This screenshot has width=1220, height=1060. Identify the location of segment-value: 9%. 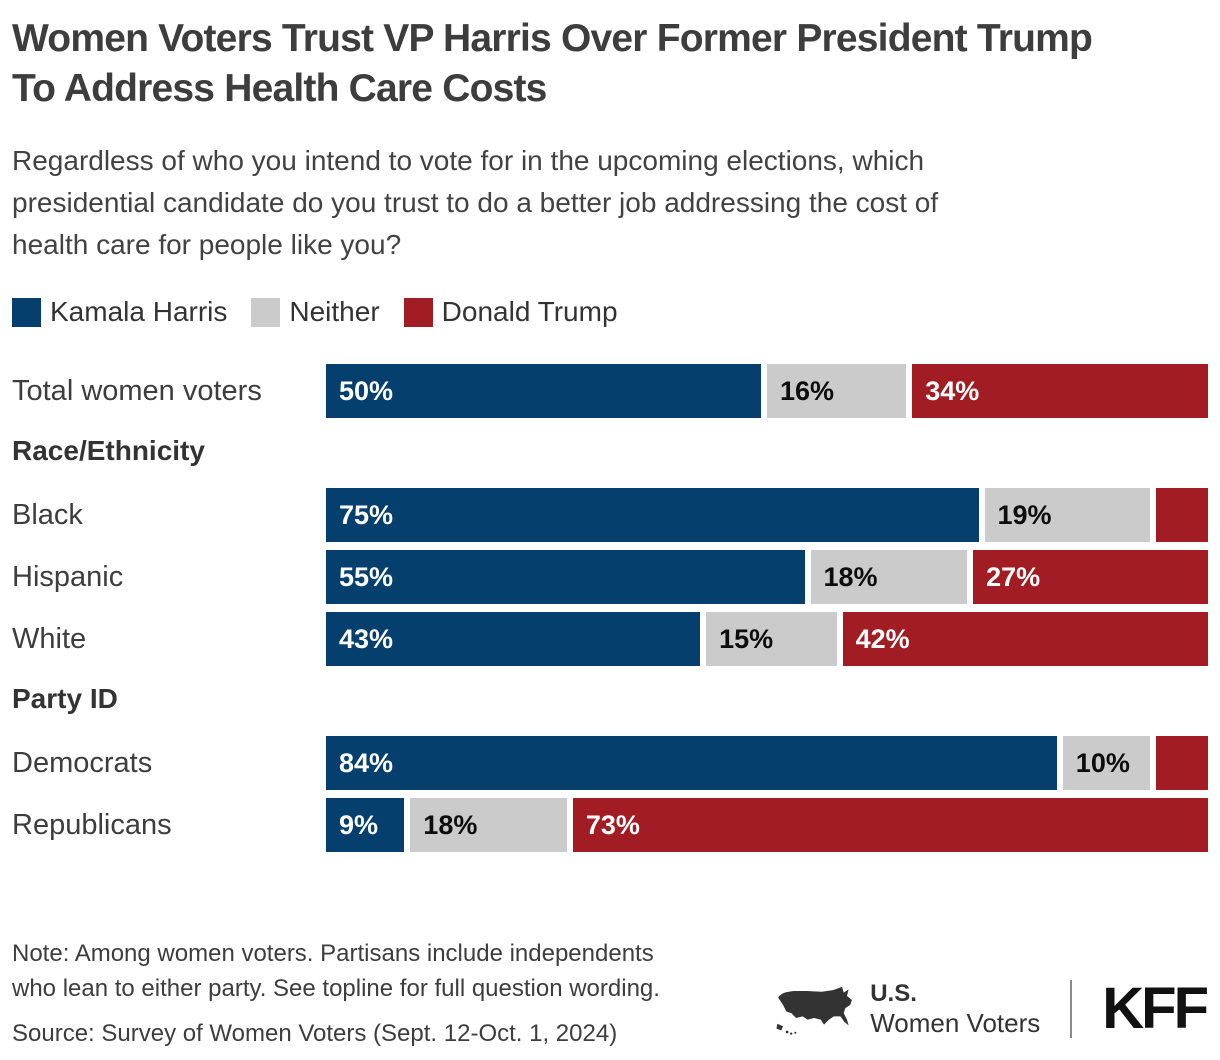
(359, 824).